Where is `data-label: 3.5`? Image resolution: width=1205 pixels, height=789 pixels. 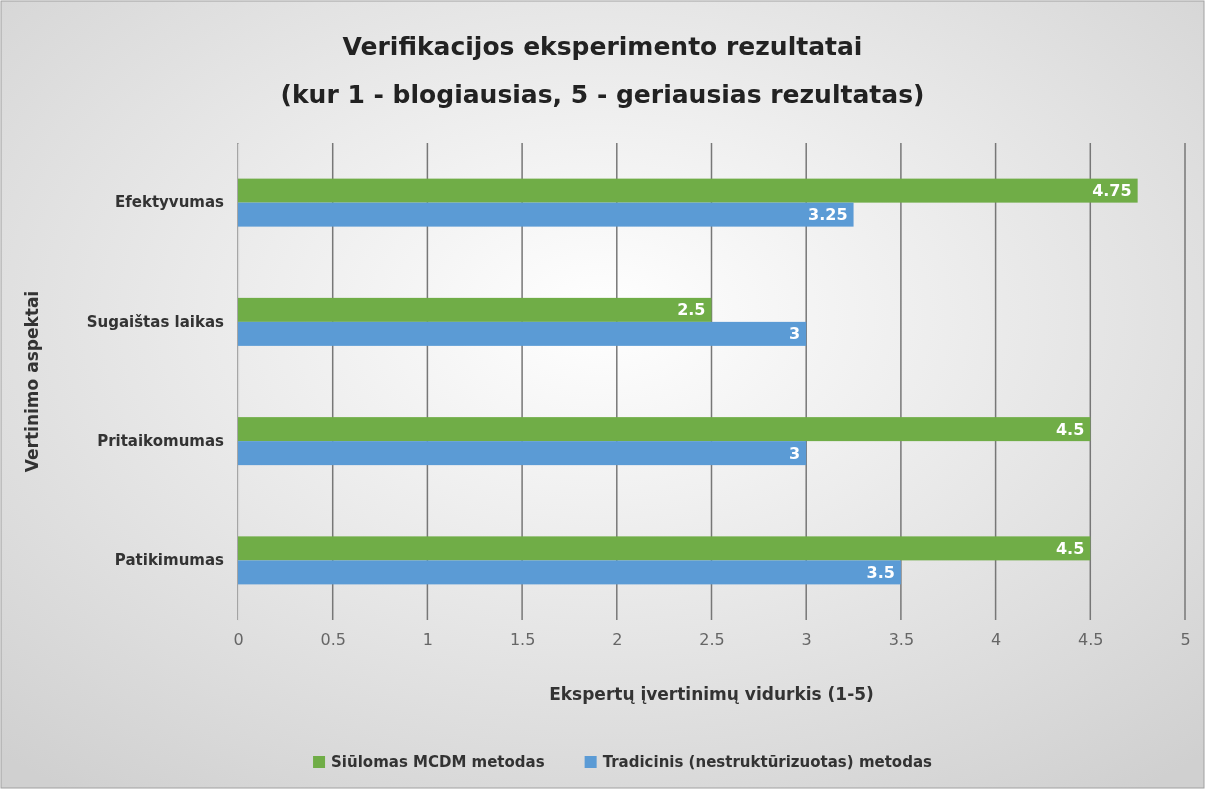
data-label: 3.5 is located at coordinates (880, 572).